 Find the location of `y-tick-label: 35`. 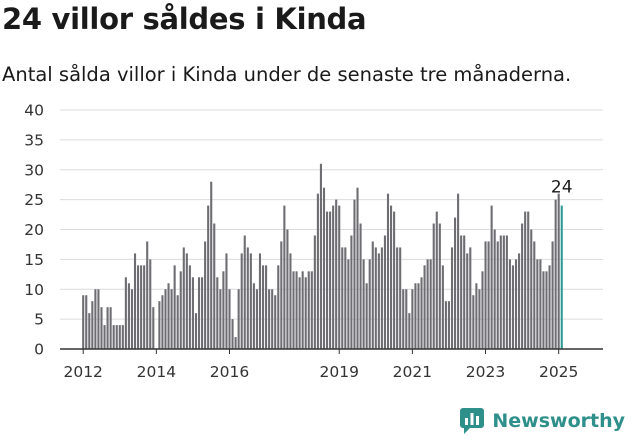

y-tick-label: 35 is located at coordinates (34, 140).